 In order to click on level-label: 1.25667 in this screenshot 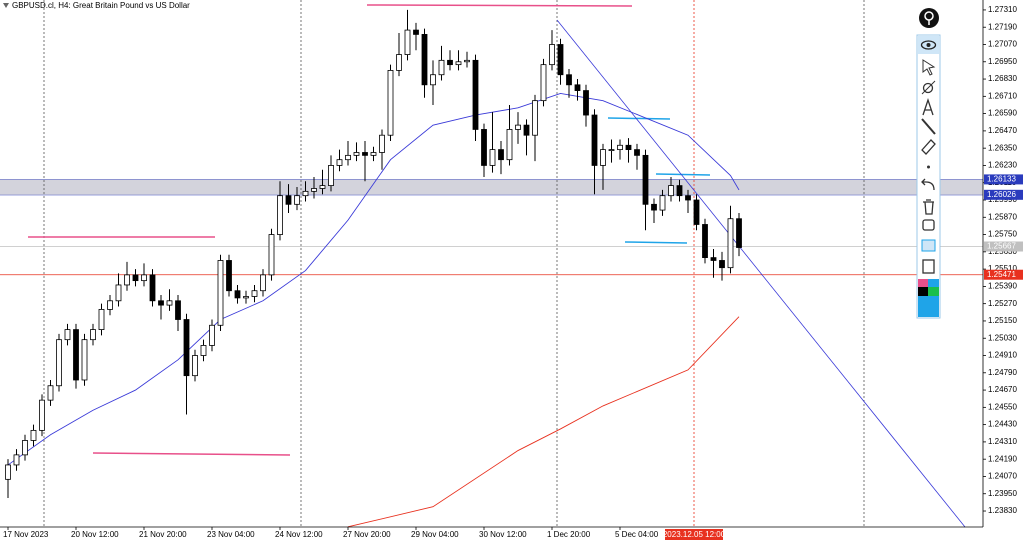, I will do `click(1001, 246)`.